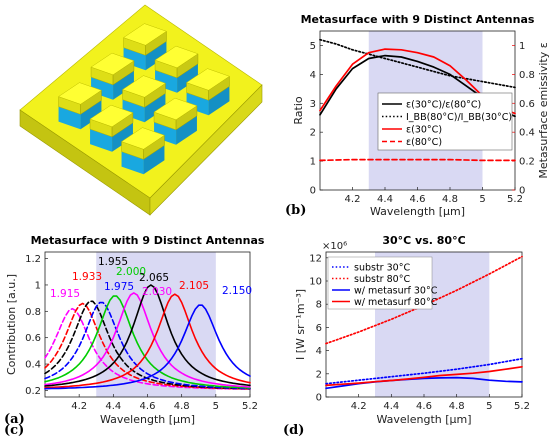  What do you see at coordinates (33, 338) in the screenshot?
I see `y-tick-label: 0.6` at bounding box center [33, 338].